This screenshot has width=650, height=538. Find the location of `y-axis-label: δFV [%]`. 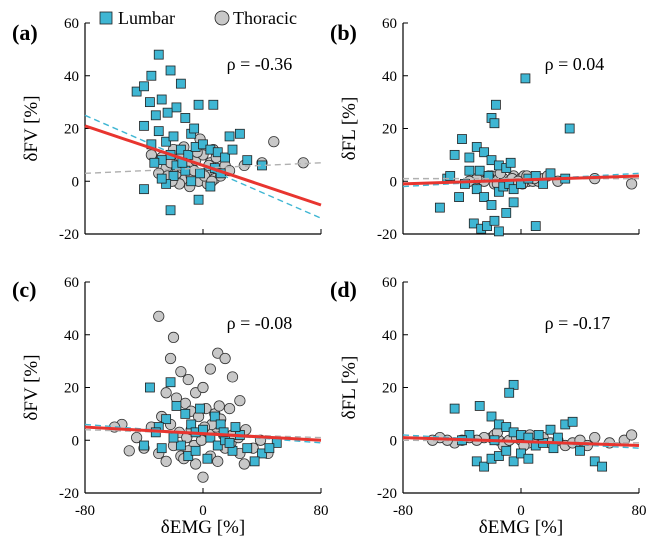

y-axis-label: δFV [%] is located at coordinates (31, 128).